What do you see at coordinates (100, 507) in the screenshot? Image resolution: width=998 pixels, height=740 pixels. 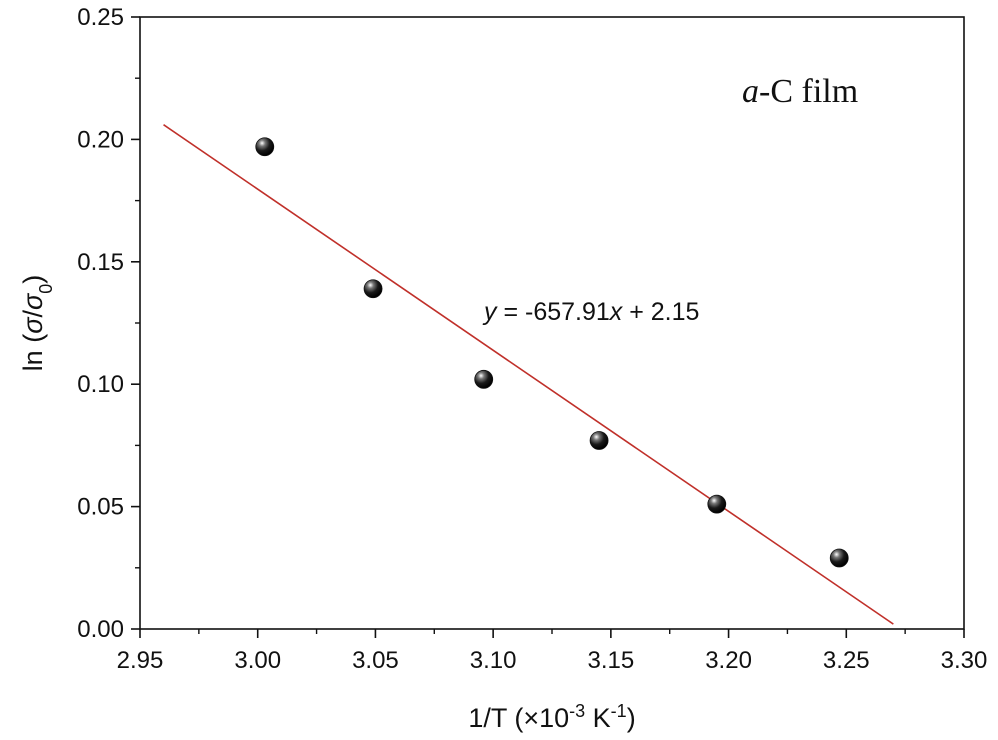 I see `y-tick-label: 0.05` at bounding box center [100, 507].